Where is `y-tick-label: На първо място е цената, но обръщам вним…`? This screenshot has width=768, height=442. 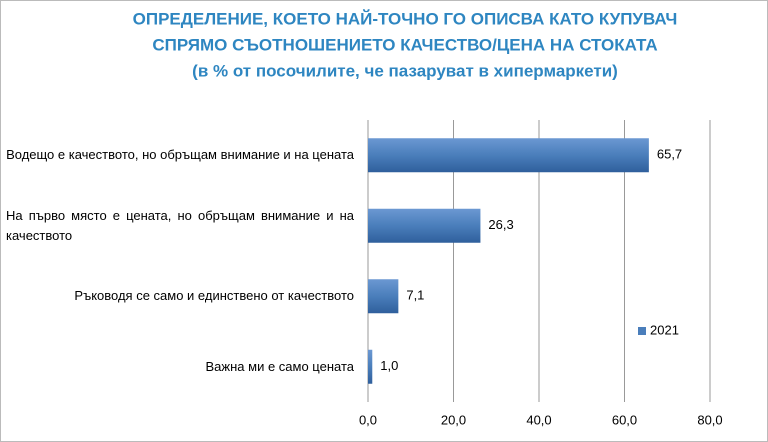
y-tick-label: На първо място е цената, но обръщам вним… is located at coordinates (180, 225).